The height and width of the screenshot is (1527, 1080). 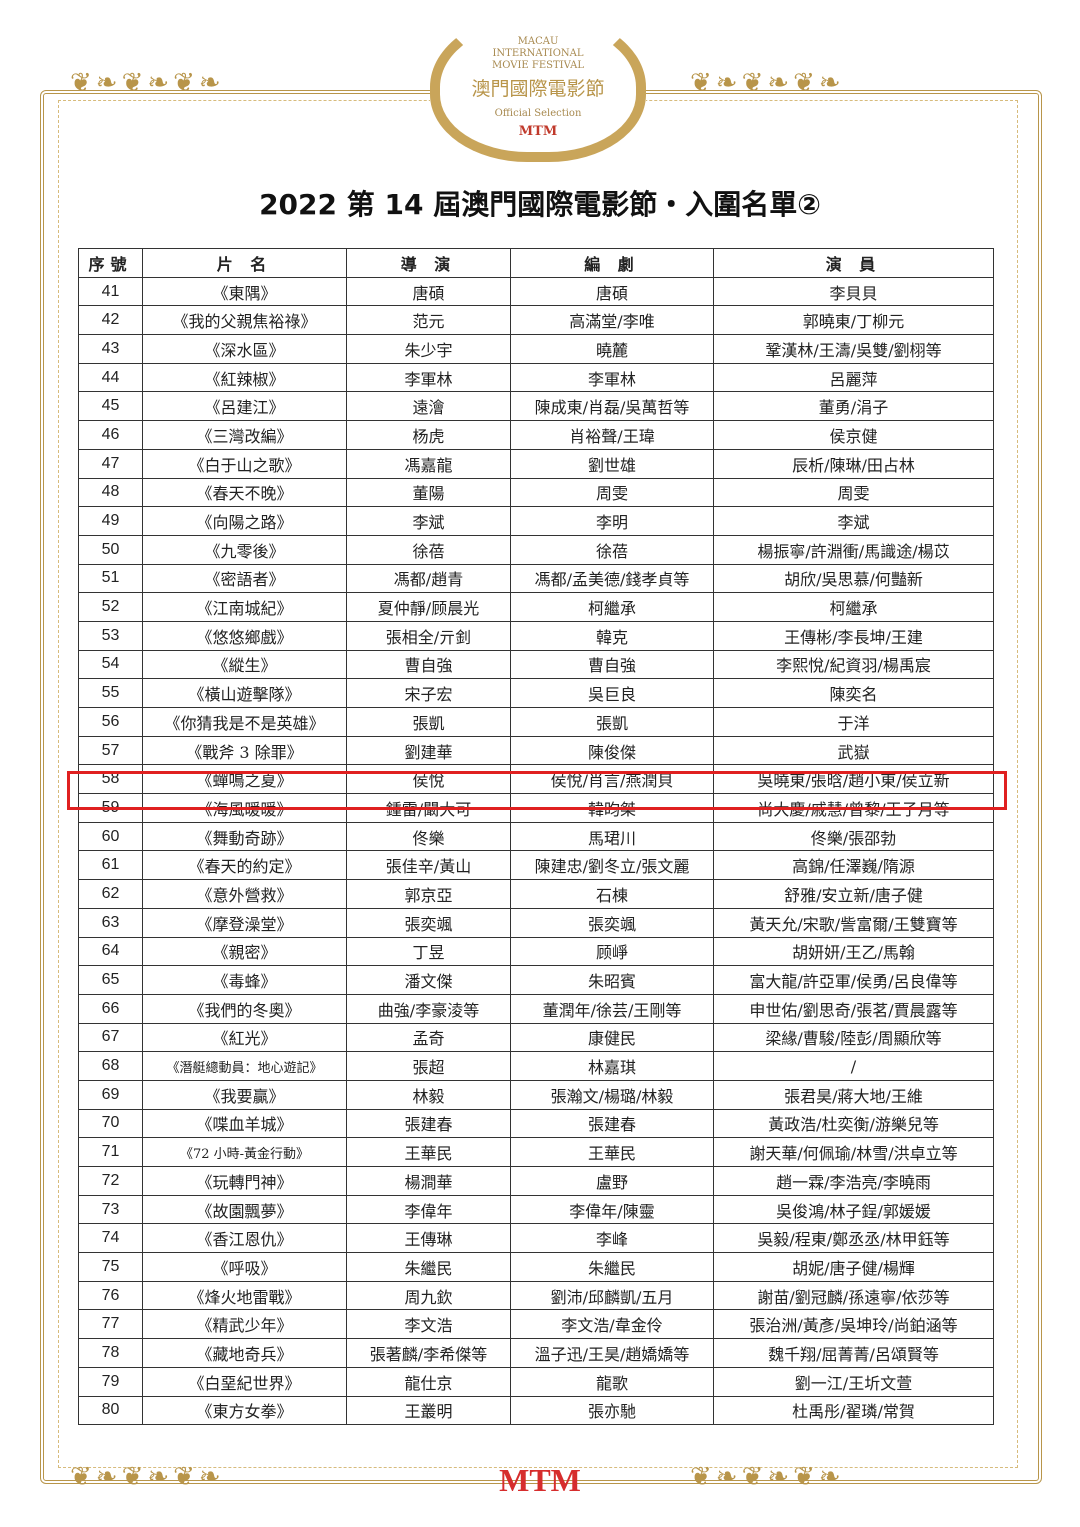 What do you see at coordinates (110, 922) in the screenshot?
I see `cell-index: 63` at bounding box center [110, 922].